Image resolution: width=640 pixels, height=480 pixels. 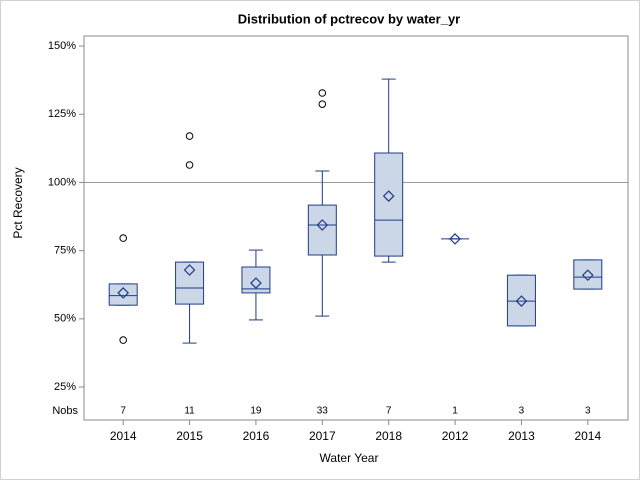 What do you see at coordinates (349, 458) in the screenshot?
I see `x-axis-label: Water Year` at bounding box center [349, 458].